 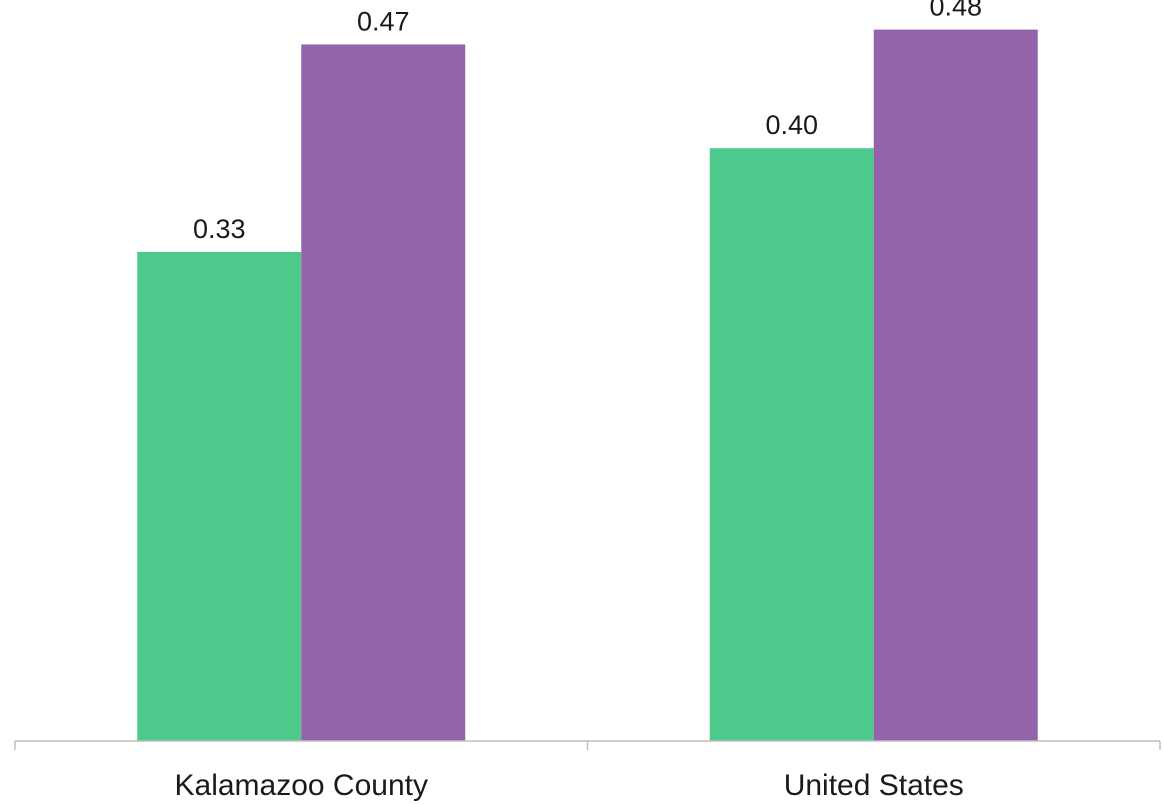 What do you see at coordinates (219, 229) in the screenshot?
I see `data-label-kalamazoo-county-series-1: 0.33` at bounding box center [219, 229].